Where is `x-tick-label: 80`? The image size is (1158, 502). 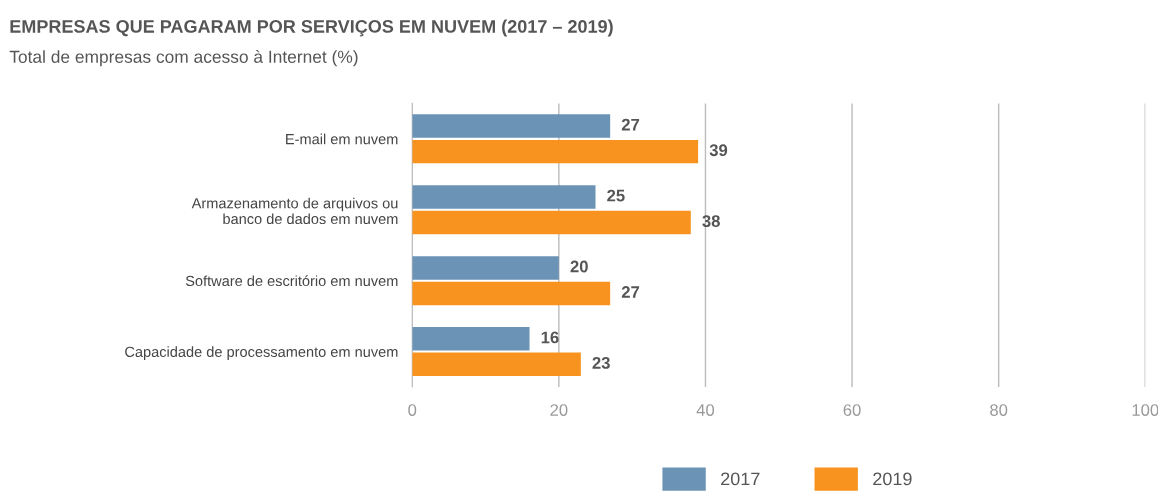
x-tick-label: 80 is located at coordinates (999, 410).